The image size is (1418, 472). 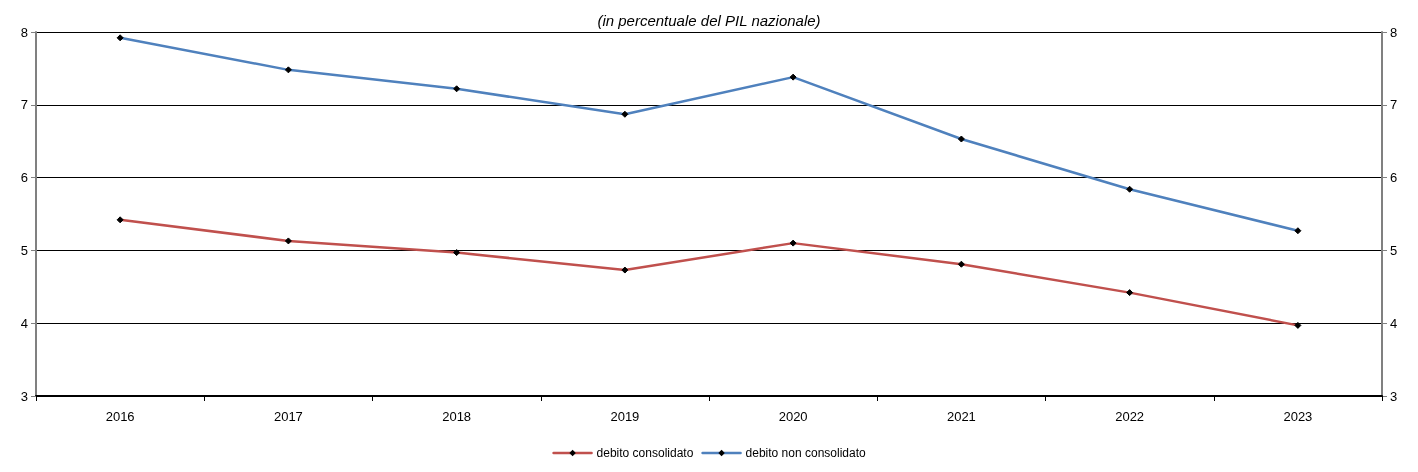 What do you see at coordinates (24, 105) in the screenshot?
I see `y-tick-label: 7` at bounding box center [24, 105].